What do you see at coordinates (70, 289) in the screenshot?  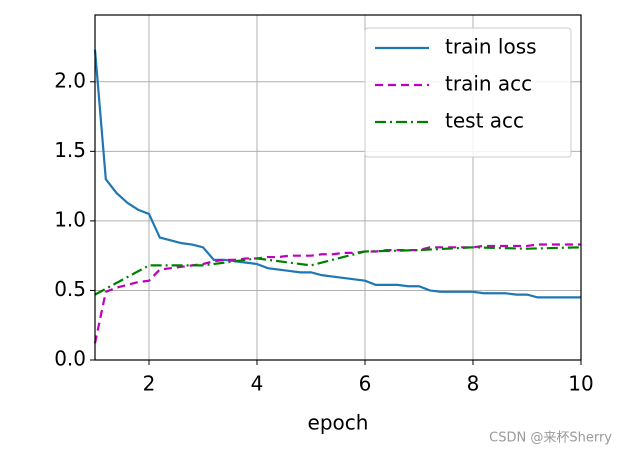 I see `y-tick-label: 0.5` at bounding box center [70, 289].